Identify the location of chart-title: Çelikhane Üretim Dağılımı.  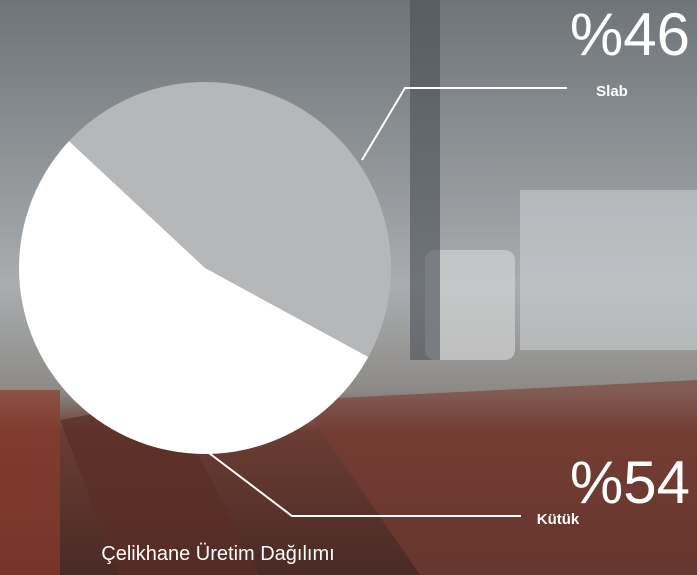
(217, 554).